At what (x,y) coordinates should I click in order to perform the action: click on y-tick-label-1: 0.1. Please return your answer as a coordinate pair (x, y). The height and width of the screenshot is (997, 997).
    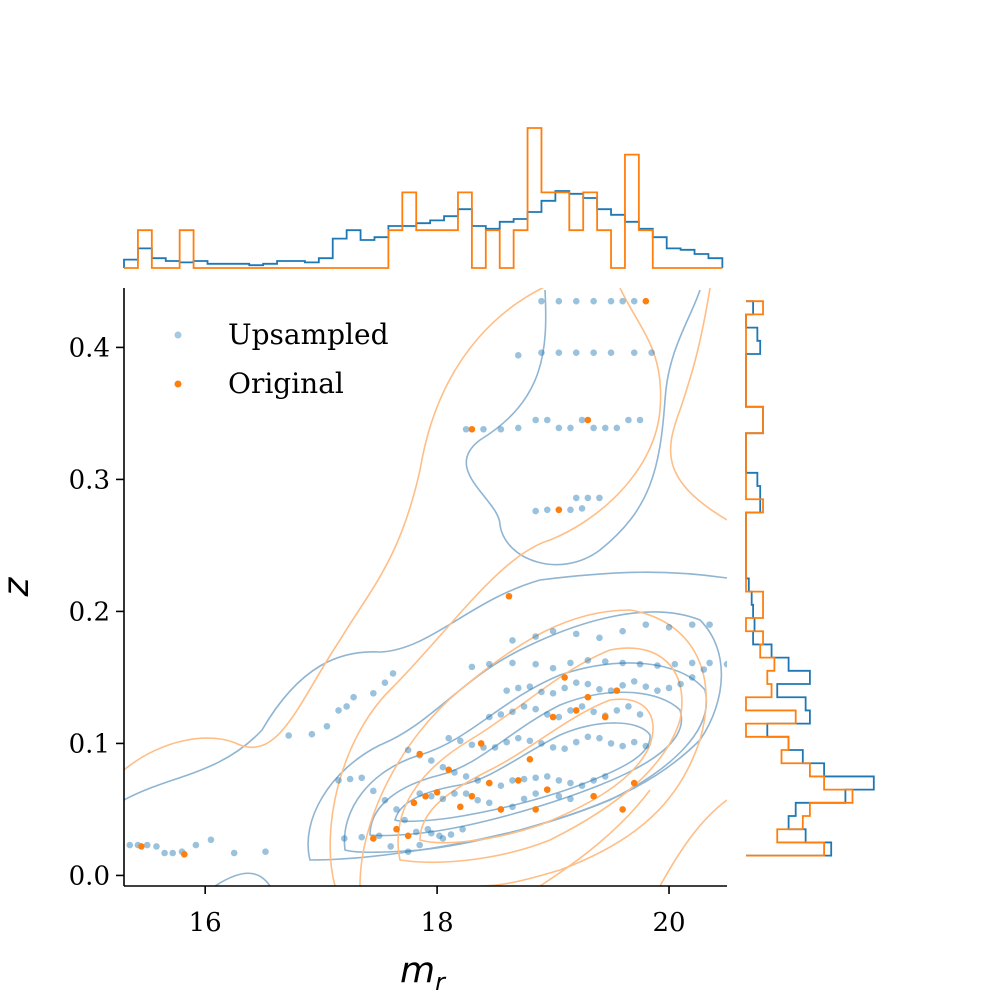
    Looking at the image, I should click on (89, 744).